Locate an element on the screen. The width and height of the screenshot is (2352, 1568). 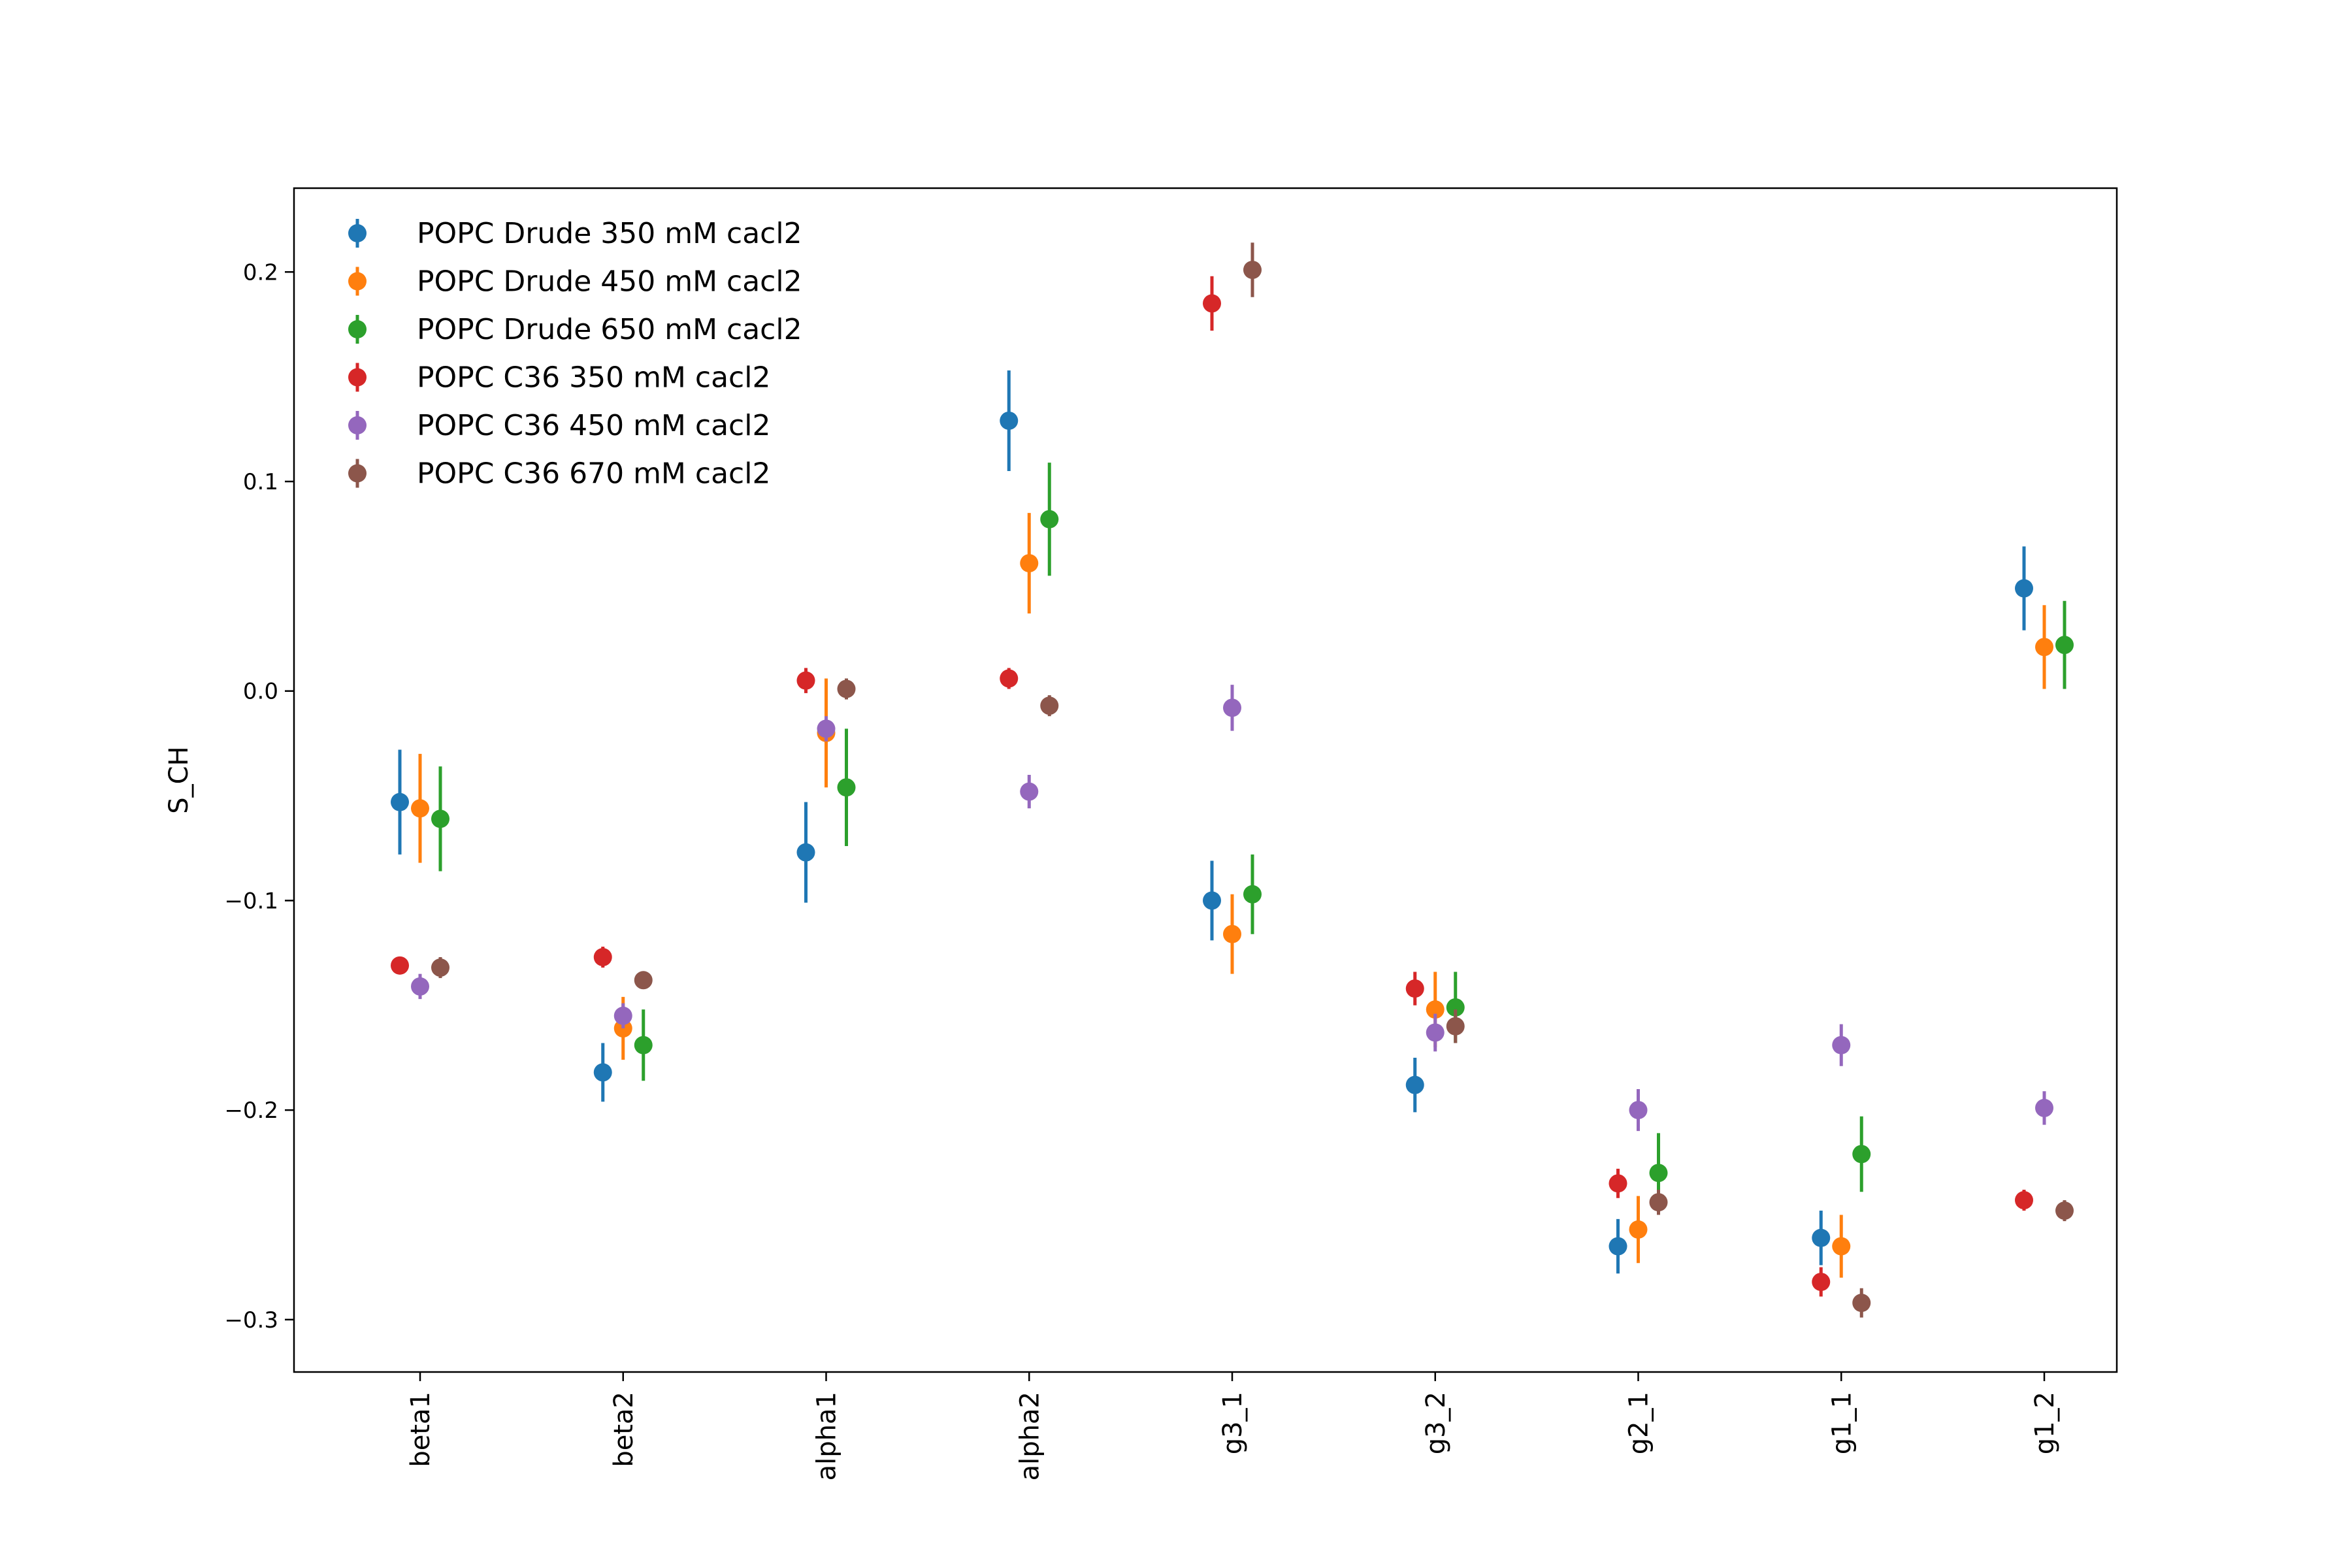
x-tick-label: beta1 is located at coordinates (421, 1429).